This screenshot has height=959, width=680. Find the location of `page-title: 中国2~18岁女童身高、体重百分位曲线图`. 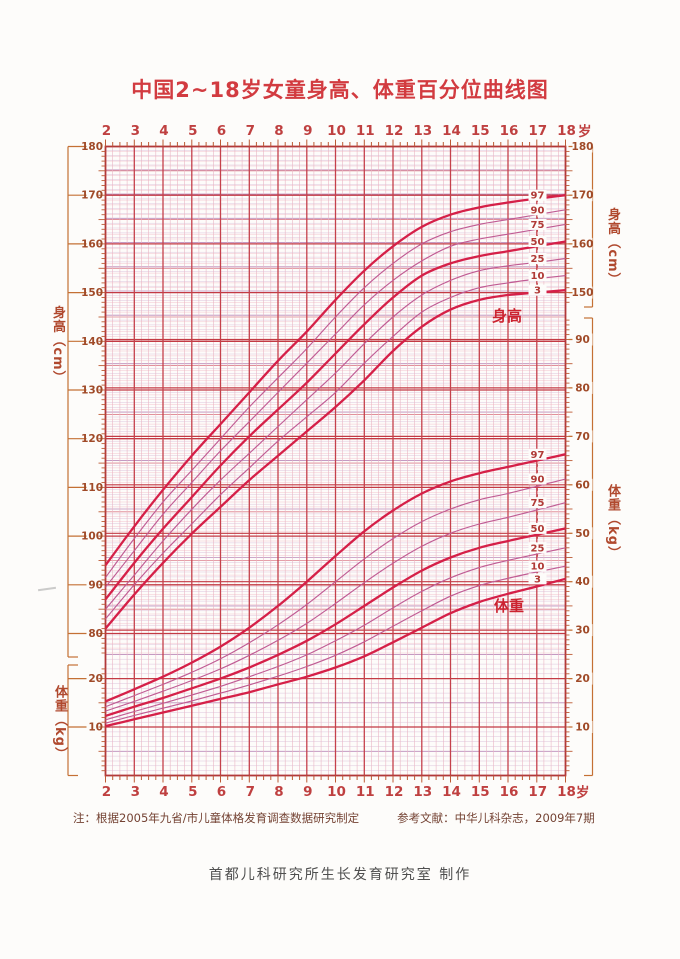

page-title: 中国2~18岁女童身高、体重百分位曲线图 is located at coordinates (340, 90).